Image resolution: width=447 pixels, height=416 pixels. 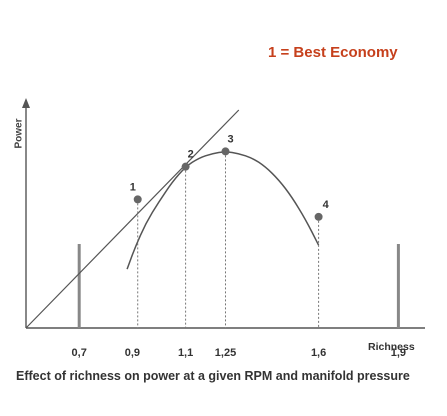 What do you see at coordinates (333, 52) in the screenshot?
I see `chart-annotation: 1 = Best Economy` at bounding box center [333, 52].